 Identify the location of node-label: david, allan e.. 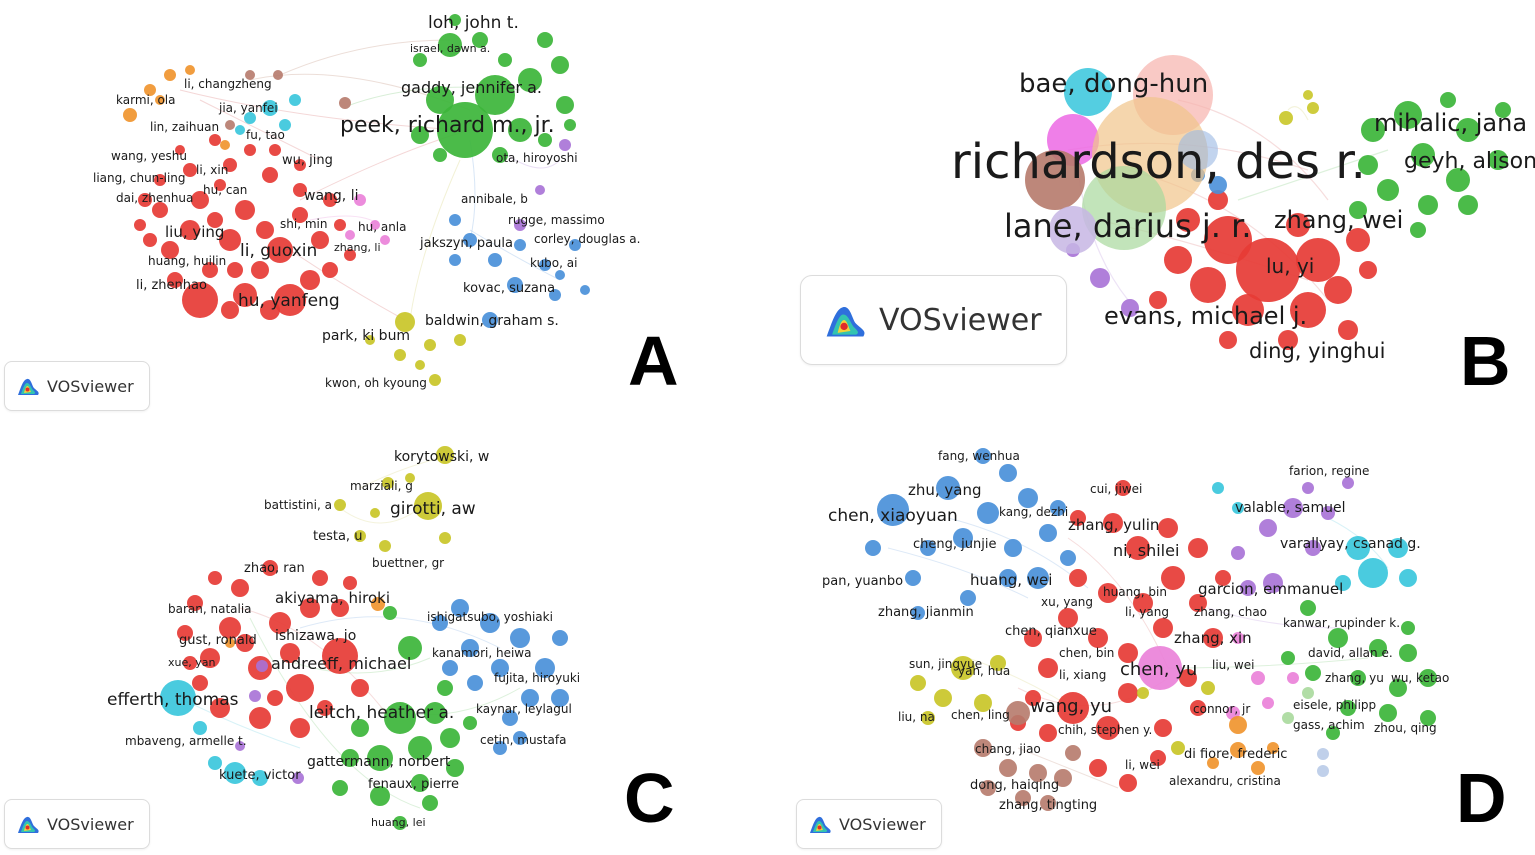
(1350, 653).